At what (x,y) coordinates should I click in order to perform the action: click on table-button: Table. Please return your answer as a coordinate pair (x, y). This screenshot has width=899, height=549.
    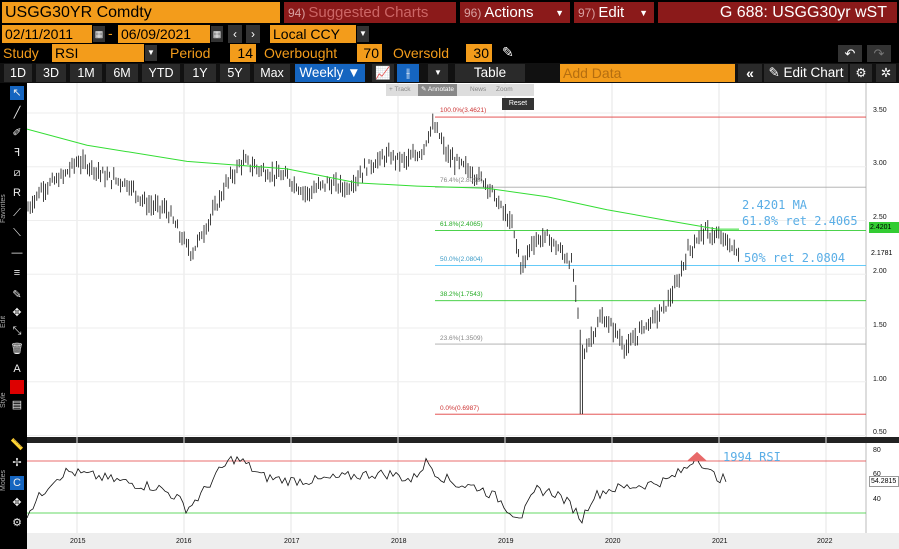
    Looking at the image, I should click on (490, 73).